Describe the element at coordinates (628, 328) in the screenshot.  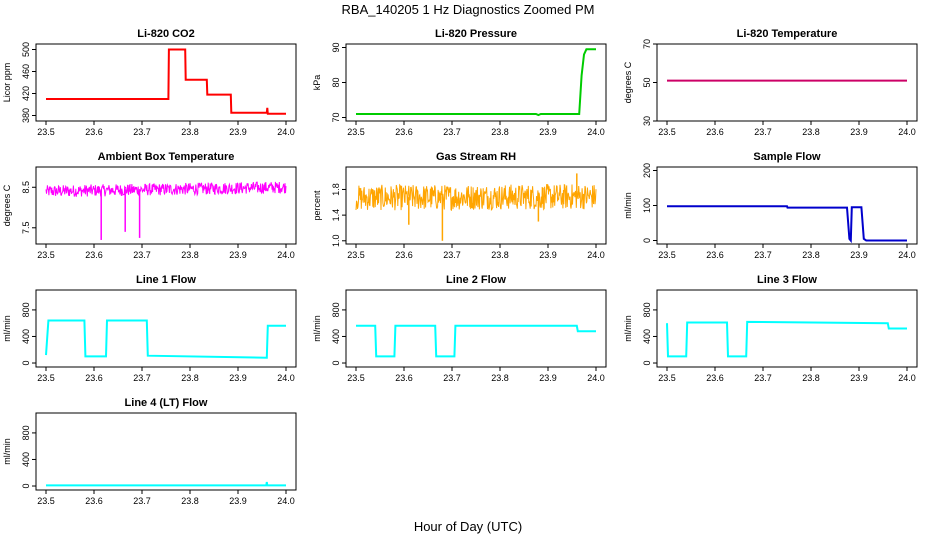
I see `line-3-flow-y-axis-label: ml/min` at that location.